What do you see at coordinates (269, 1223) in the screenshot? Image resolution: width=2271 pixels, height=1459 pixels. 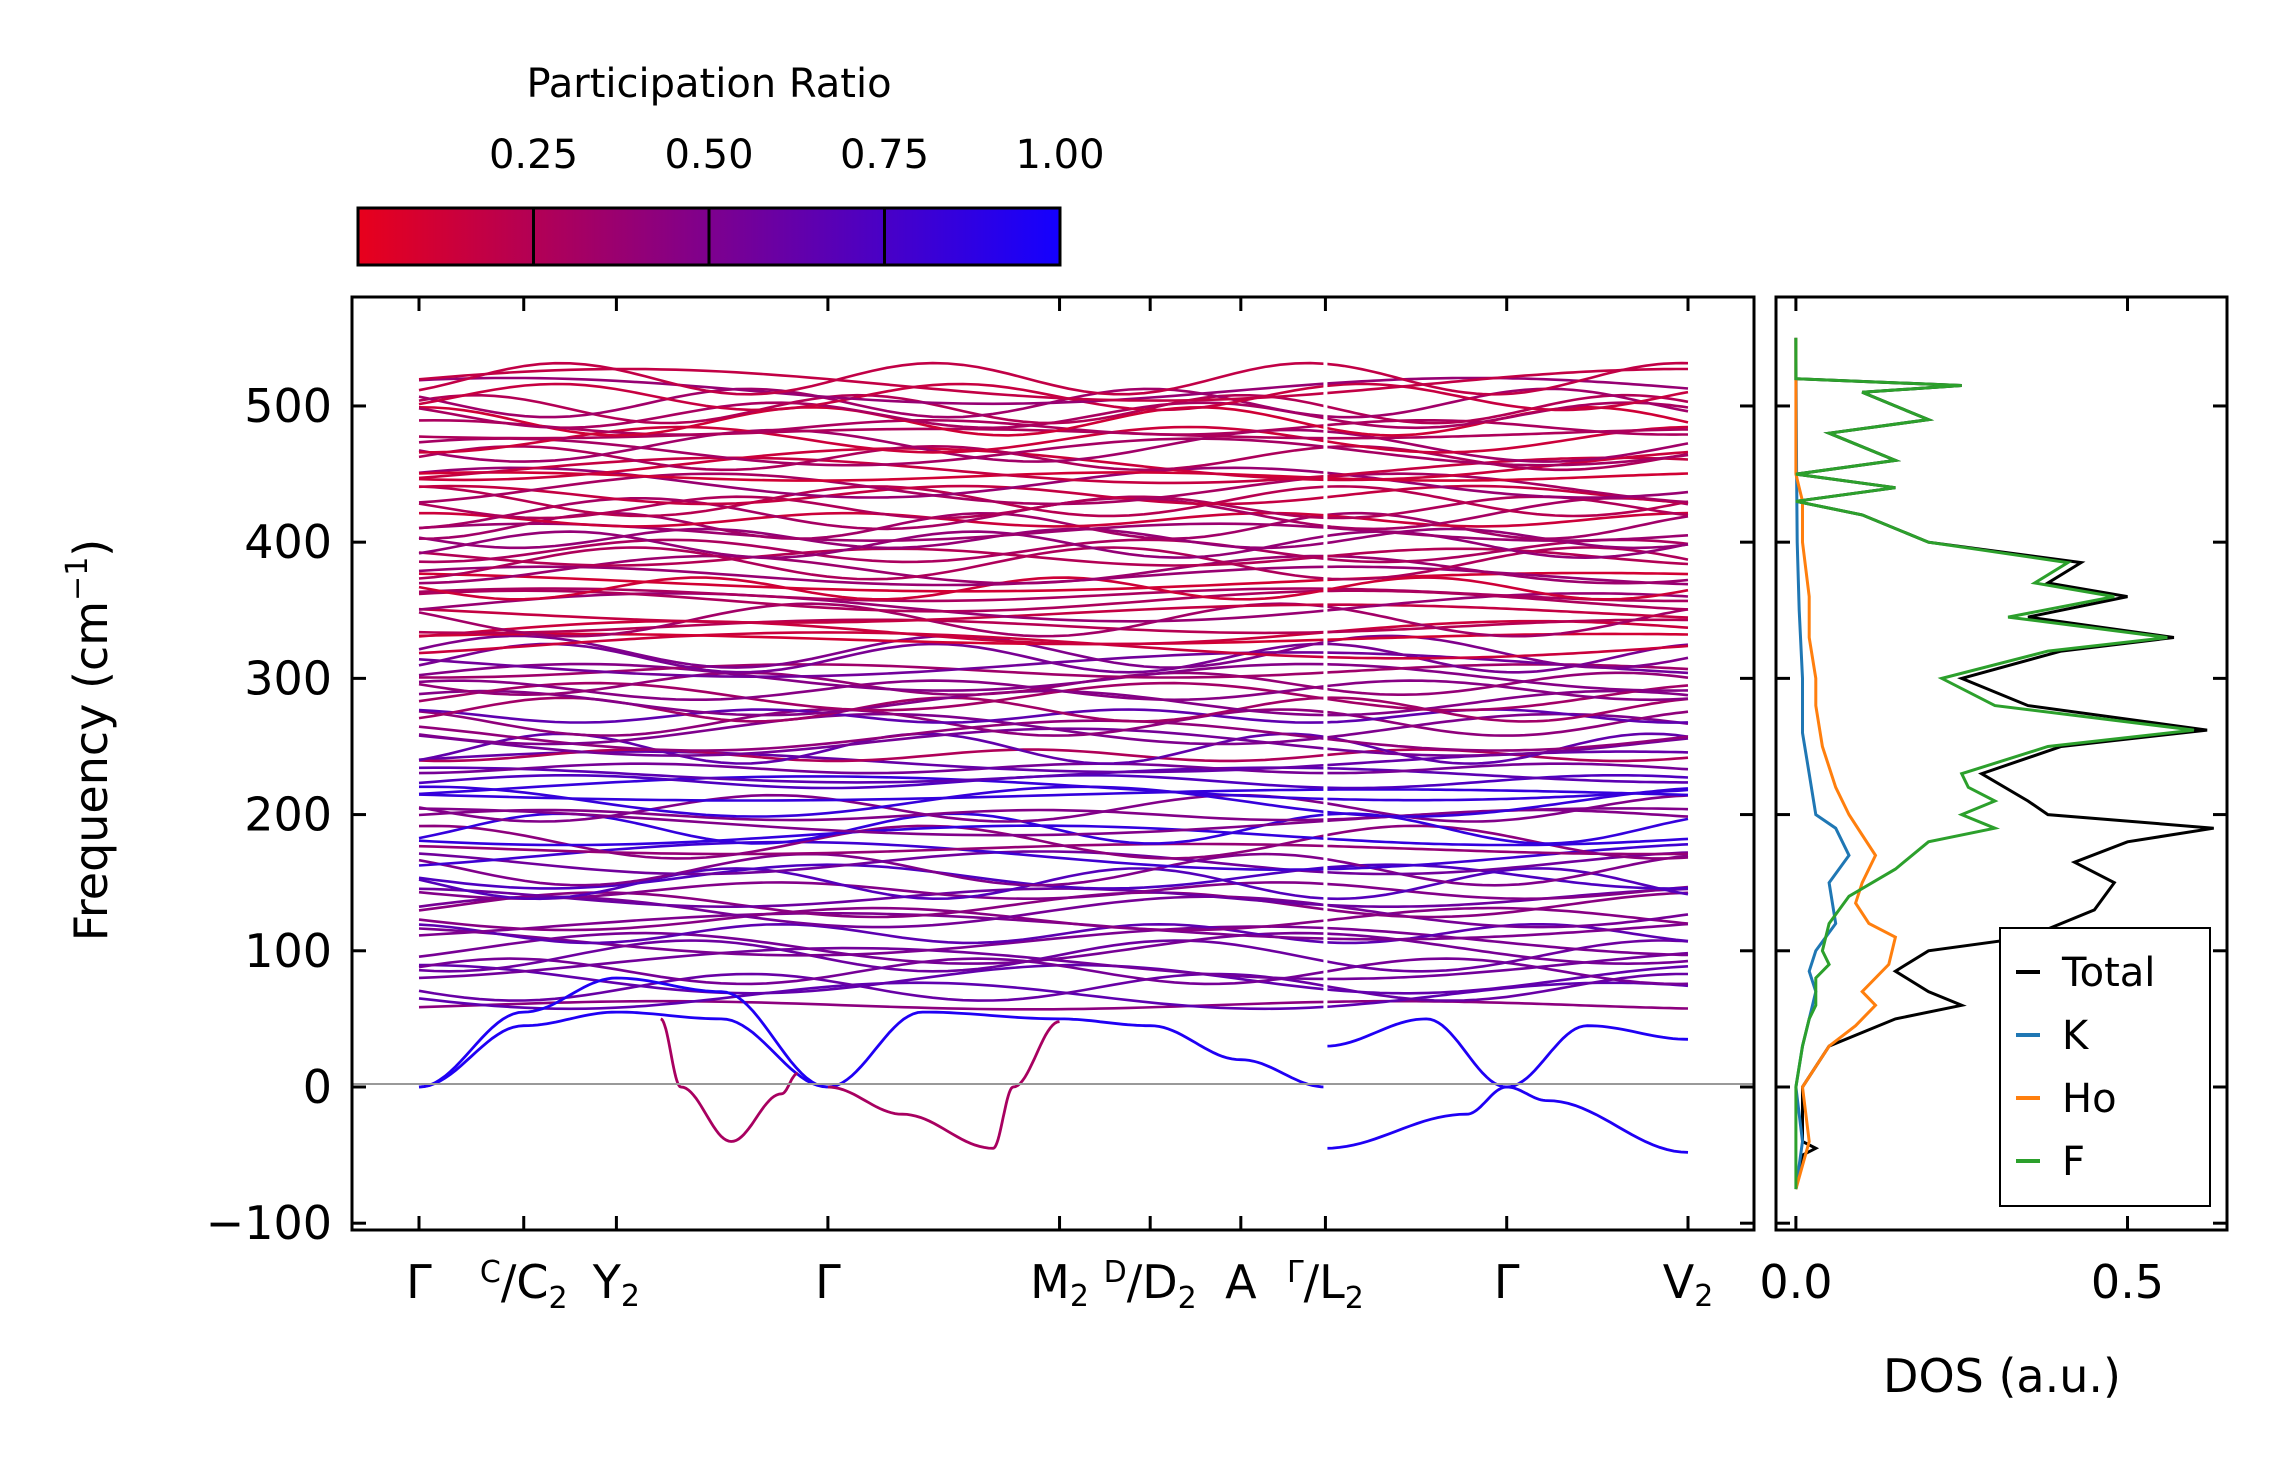 I see `y-tick-label: −100` at bounding box center [269, 1223].